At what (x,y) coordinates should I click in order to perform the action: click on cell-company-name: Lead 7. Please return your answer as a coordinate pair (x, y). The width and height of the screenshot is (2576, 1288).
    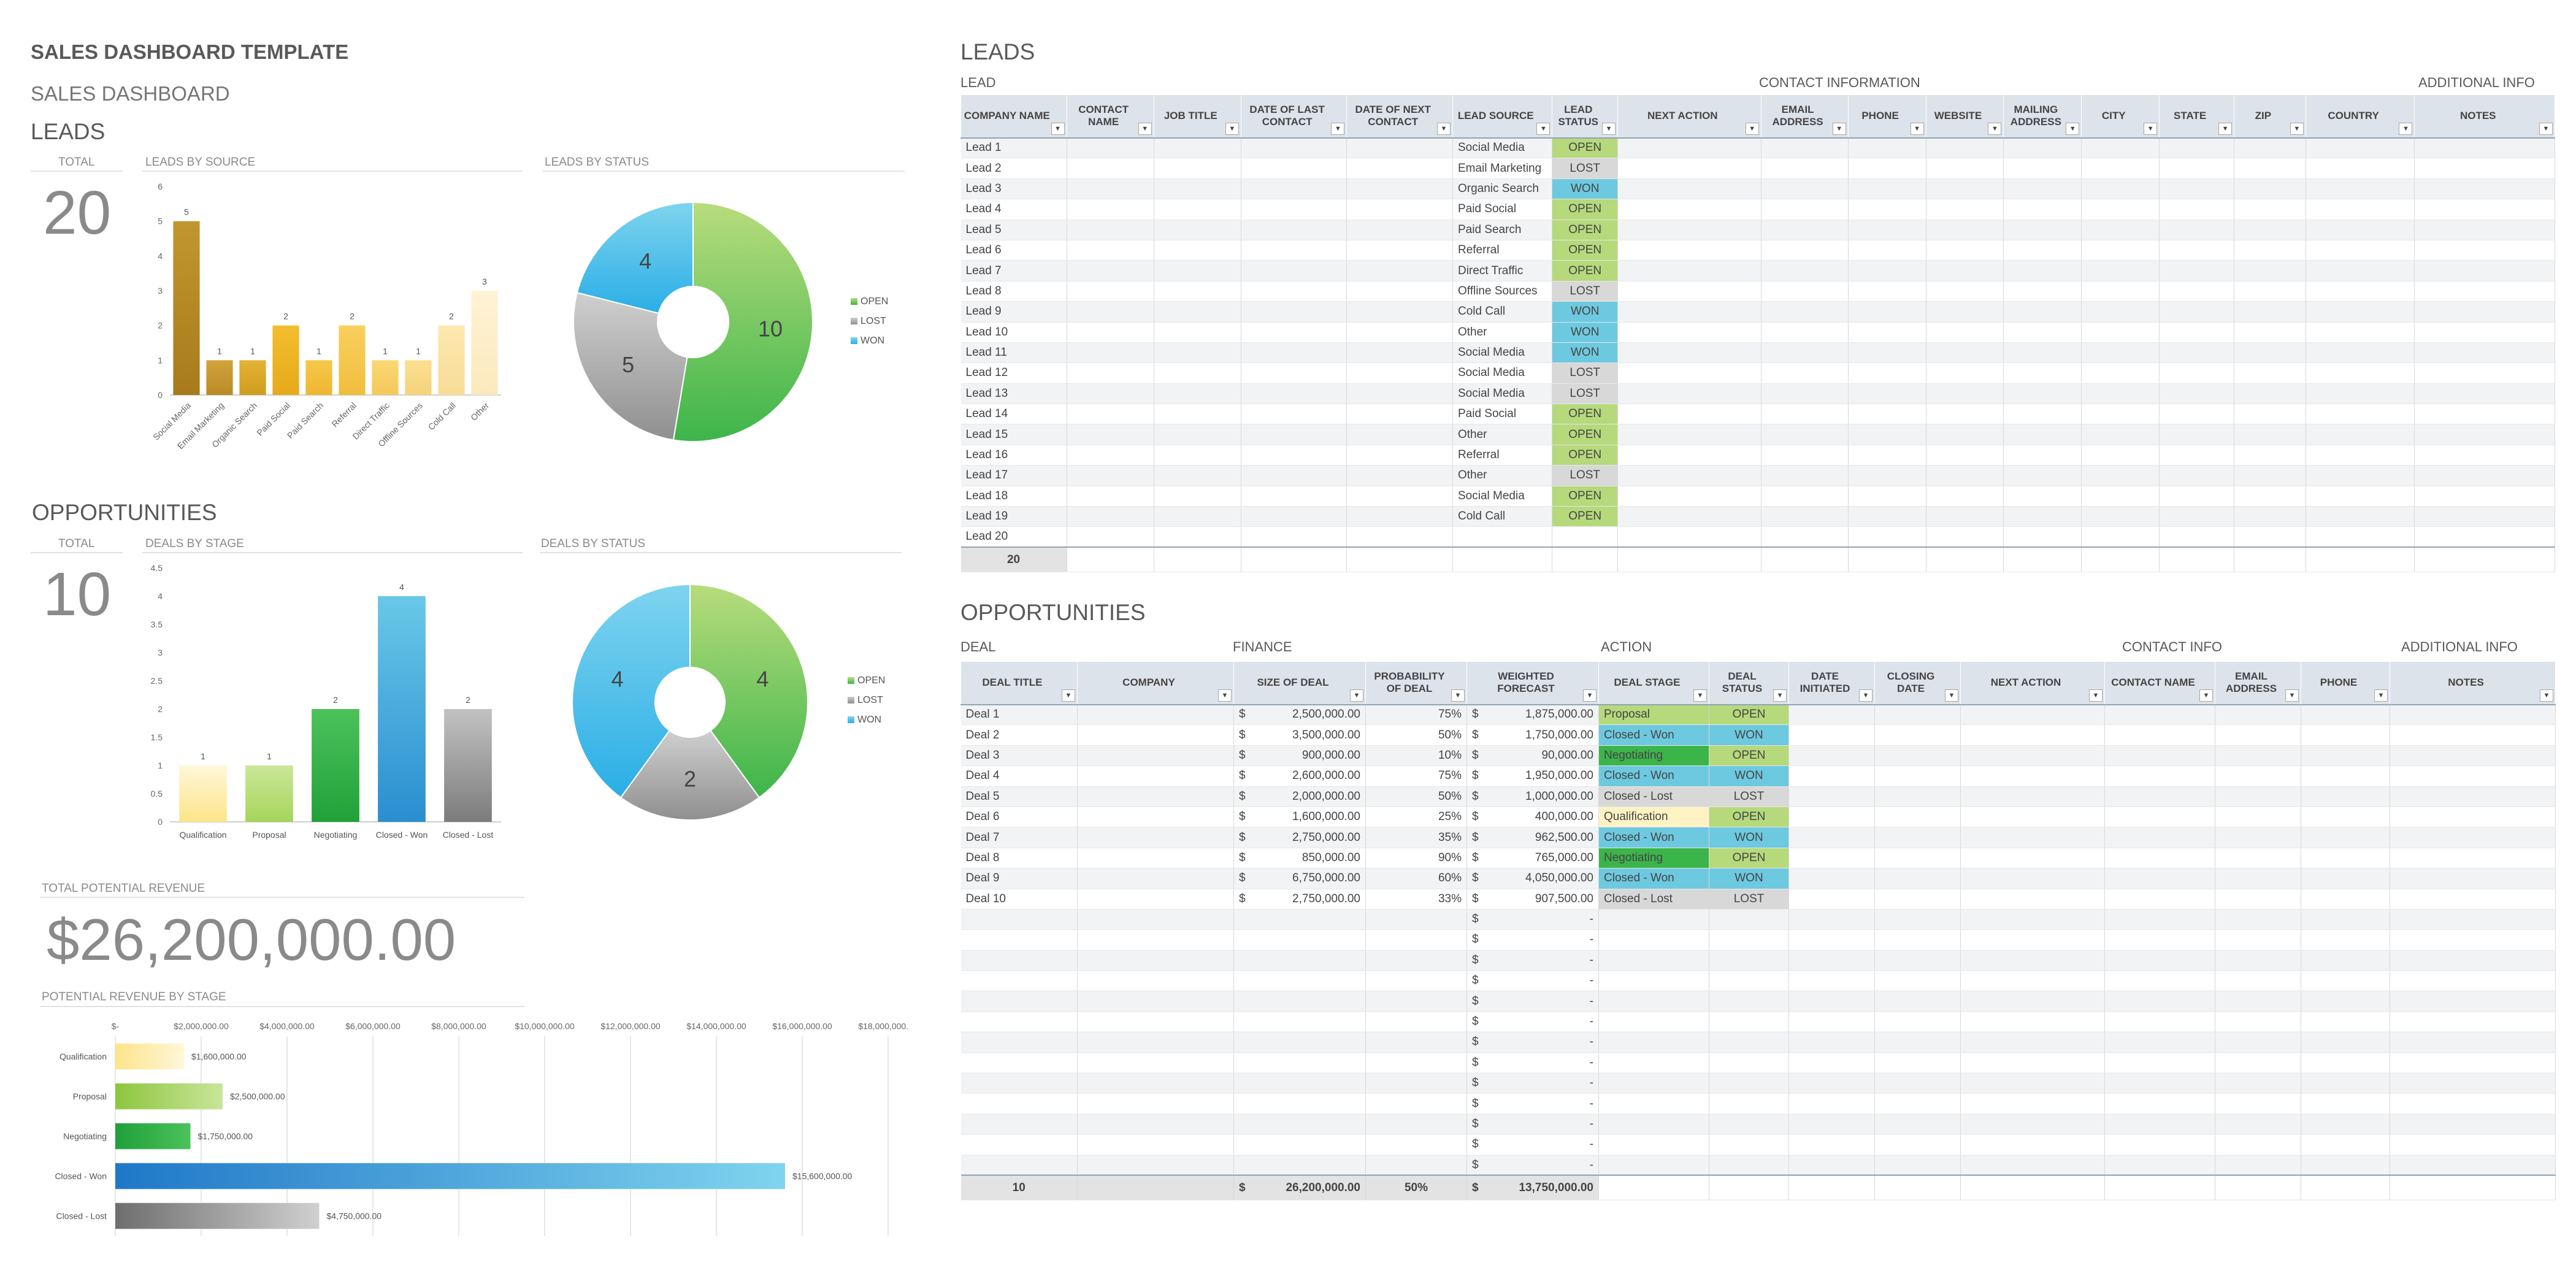
    Looking at the image, I should click on (1013, 271).